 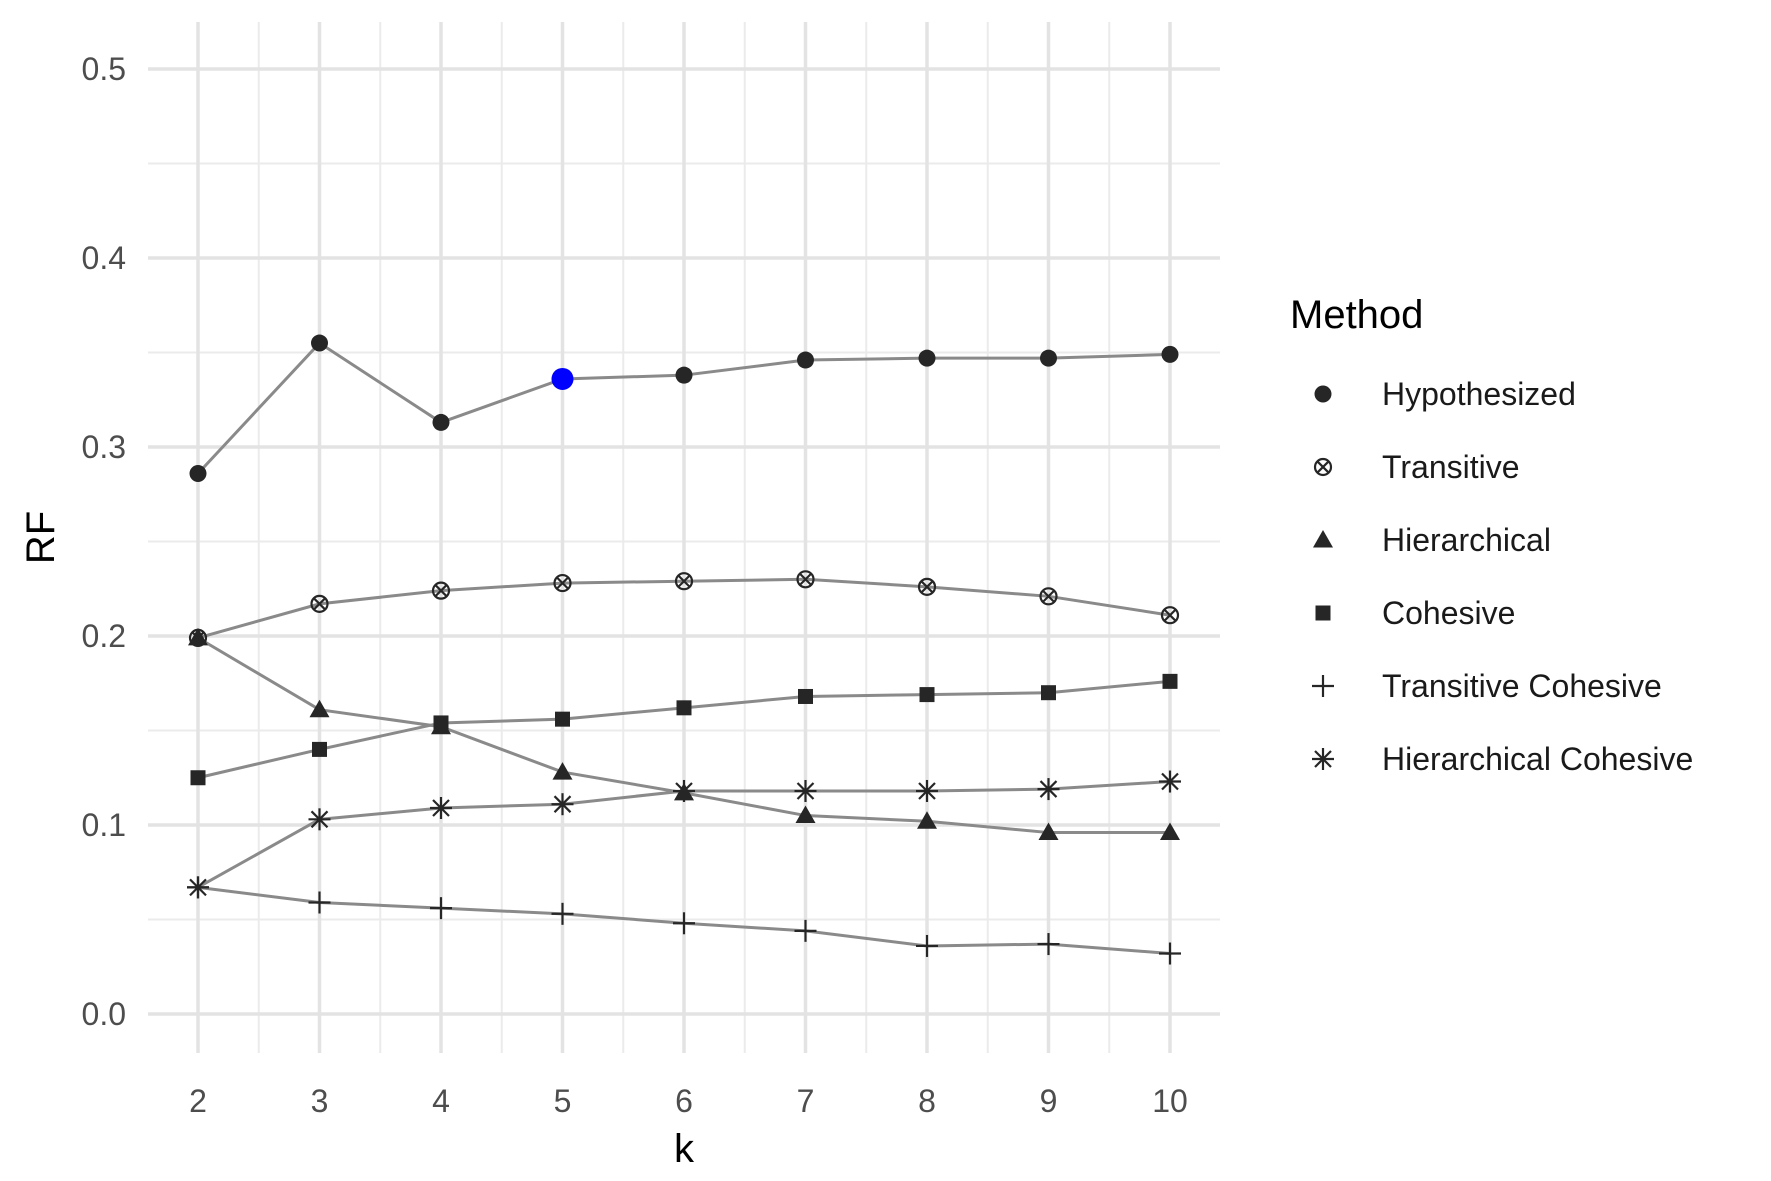 What do you see at coordinates (104, 69) in the screenshot?
I see `y-tick-label: 0.5` at bounding box center [104, 69].